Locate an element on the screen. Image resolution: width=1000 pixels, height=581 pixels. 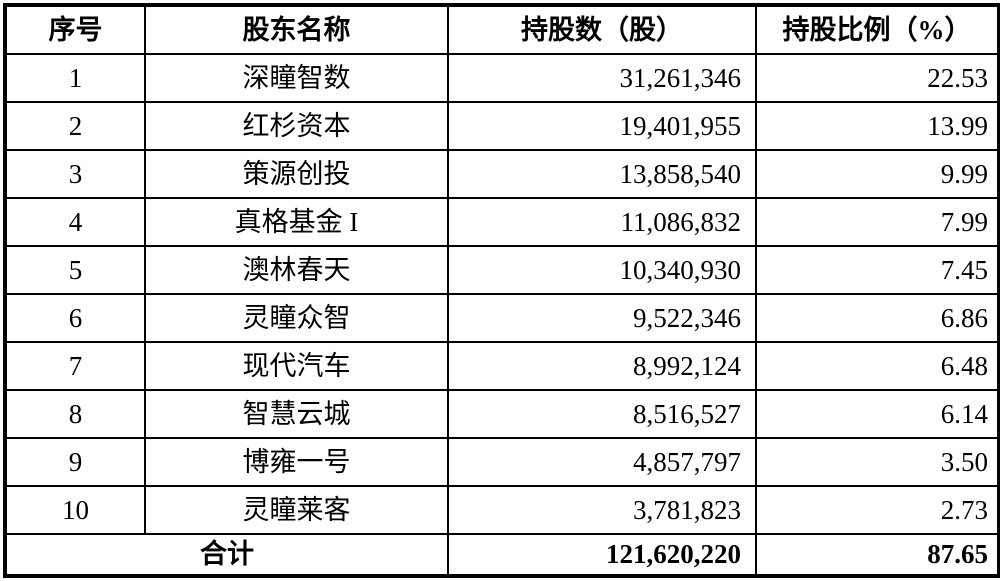
total-row: 合计 121,620,220 87.65 is located at coordinates (502, 555).